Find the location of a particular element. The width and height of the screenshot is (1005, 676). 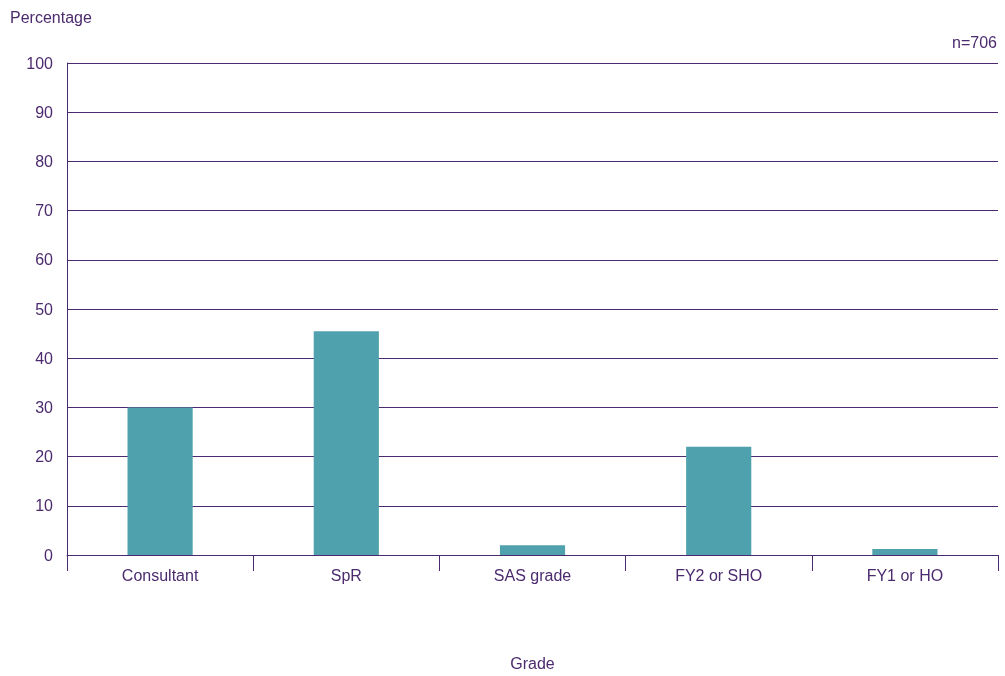

x-tick-label: Consultant is located at coordinates (160, 575).